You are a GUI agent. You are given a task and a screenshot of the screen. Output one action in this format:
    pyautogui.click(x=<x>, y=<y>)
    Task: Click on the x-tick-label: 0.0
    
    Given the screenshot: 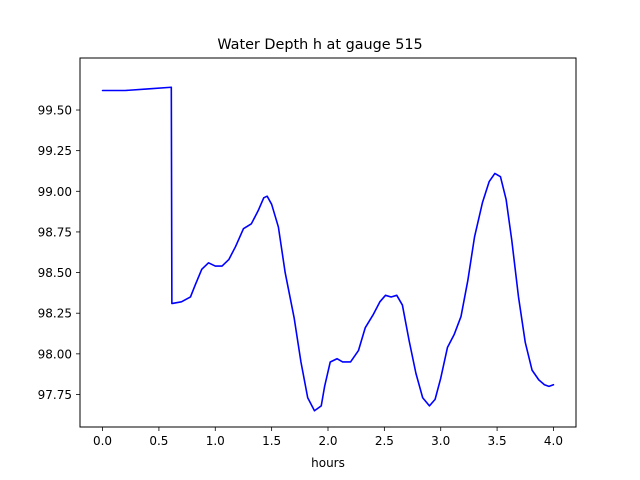 What is the action you would take?
    pyautogui.click(x=102, y=441)
    